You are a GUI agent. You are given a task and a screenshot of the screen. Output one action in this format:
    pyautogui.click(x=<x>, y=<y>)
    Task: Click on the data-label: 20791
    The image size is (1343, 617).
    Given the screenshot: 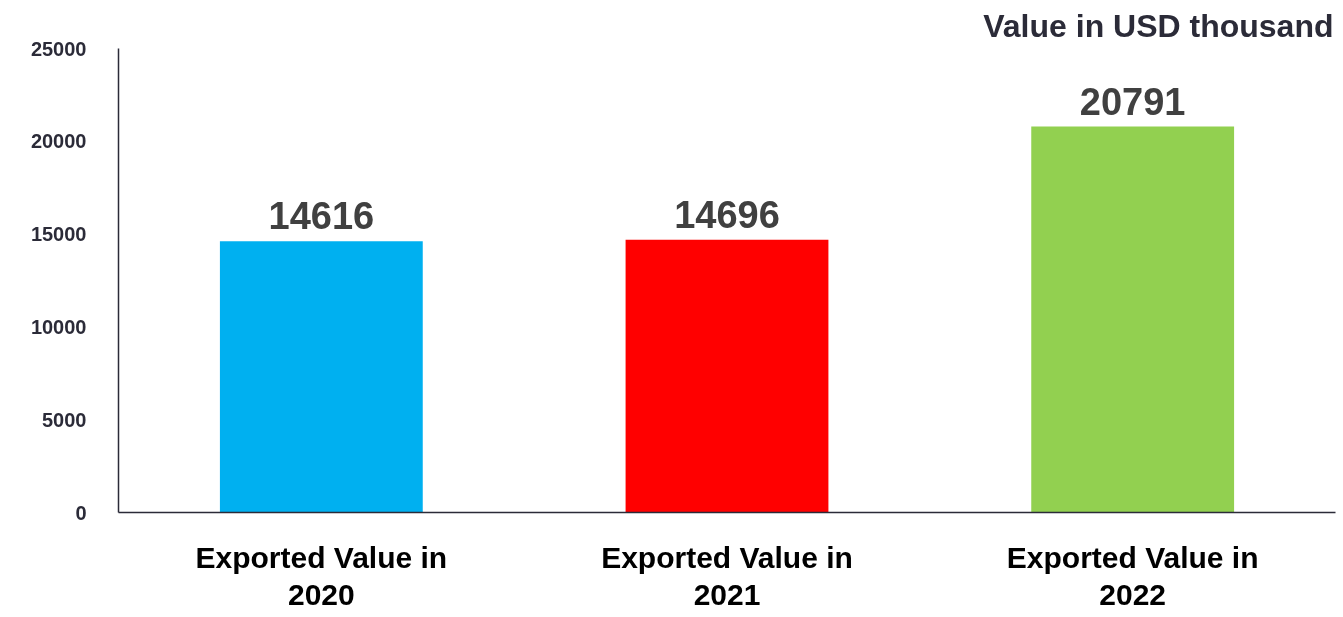 What is the action you would take?
    pyautogui.click(x=1132, y=101)
    